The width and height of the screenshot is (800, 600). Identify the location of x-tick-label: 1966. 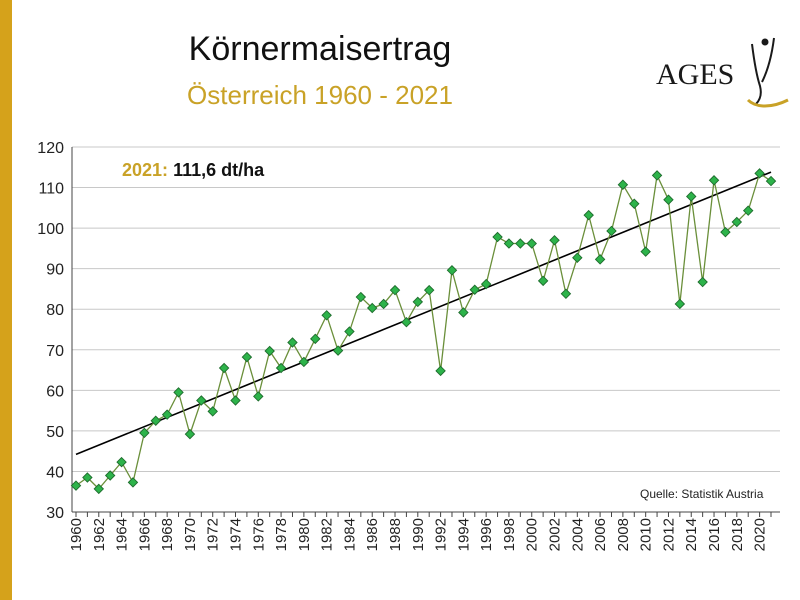
(144, 534).